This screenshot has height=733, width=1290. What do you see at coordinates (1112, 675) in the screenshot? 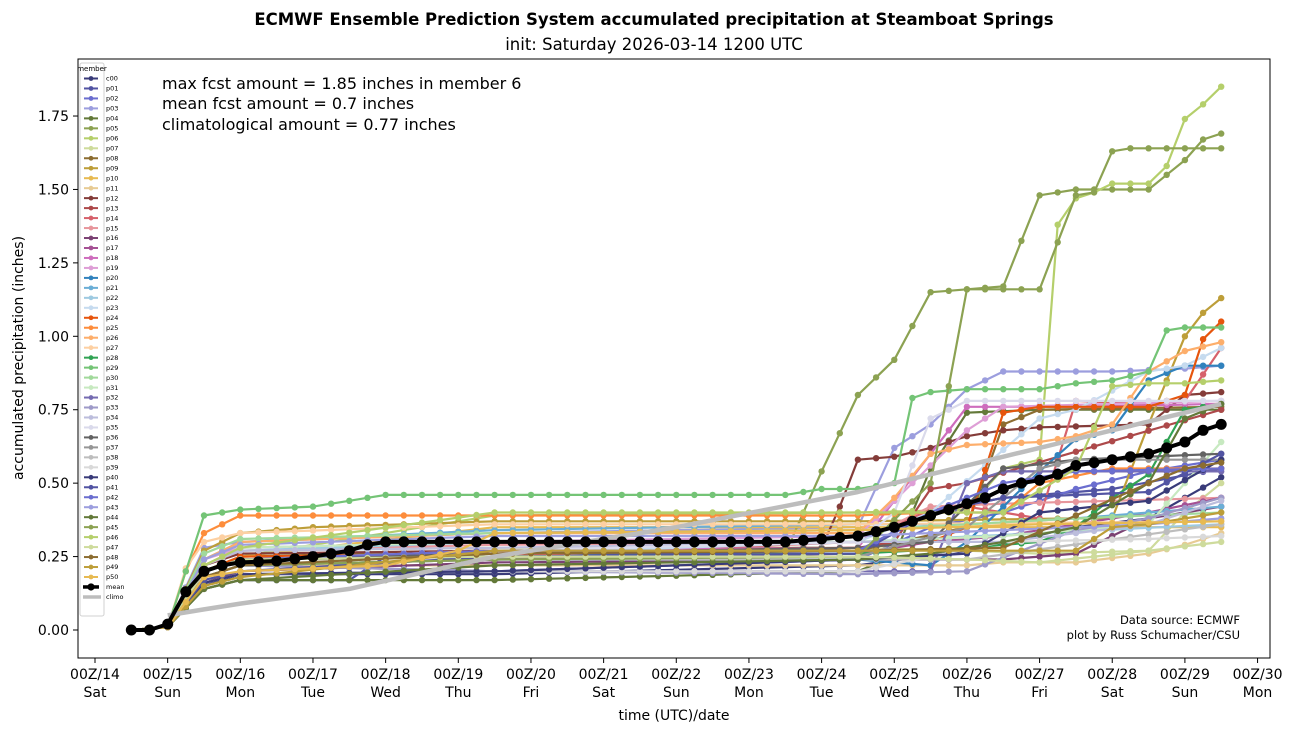
I see `x-tick-label: 00Z/28` at bounding box center [1112, 675].